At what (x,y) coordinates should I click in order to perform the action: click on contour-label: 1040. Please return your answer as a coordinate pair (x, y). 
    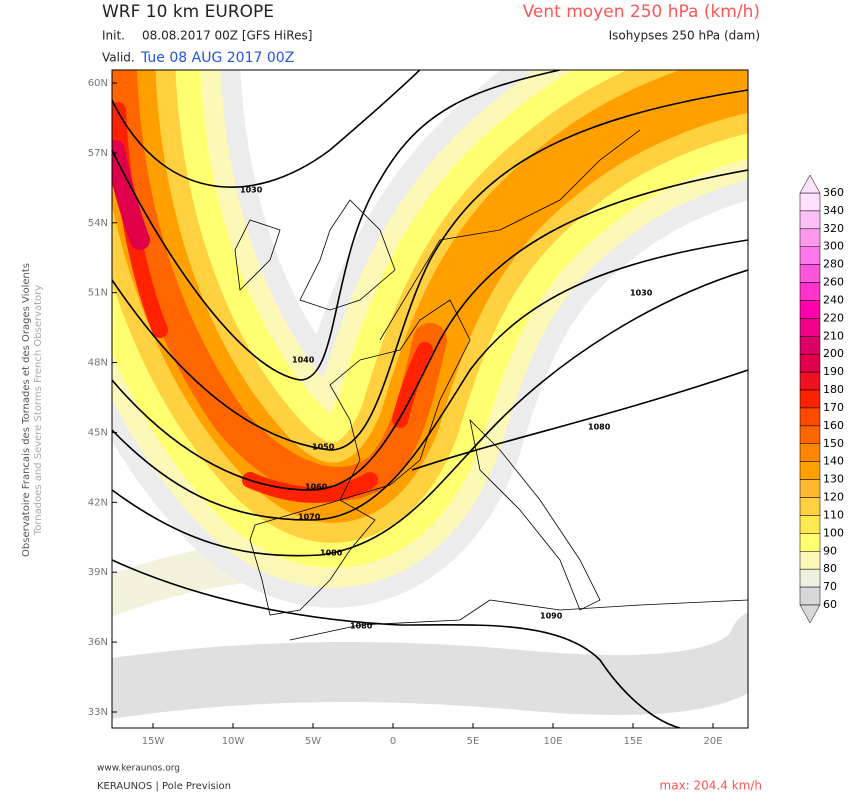
    Looking at the image, I should click on (303, 360).